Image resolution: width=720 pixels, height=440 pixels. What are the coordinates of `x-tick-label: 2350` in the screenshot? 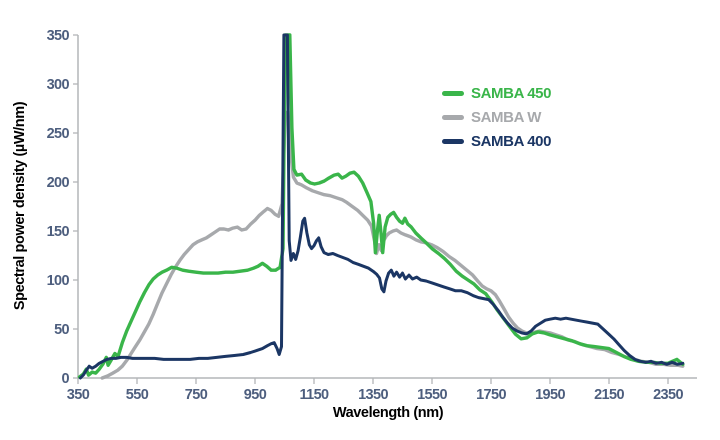 It's located at (668, 395).